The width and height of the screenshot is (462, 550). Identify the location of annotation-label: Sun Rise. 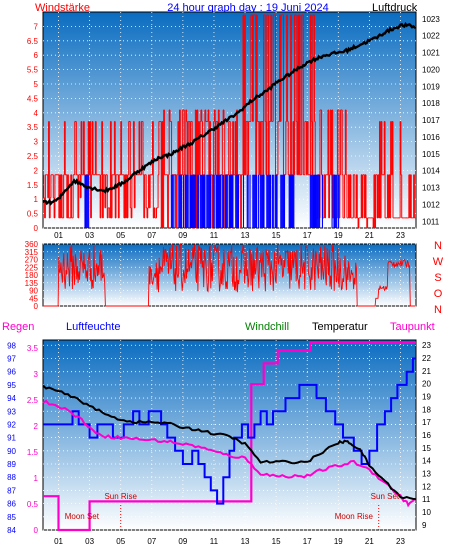
(120, 496).